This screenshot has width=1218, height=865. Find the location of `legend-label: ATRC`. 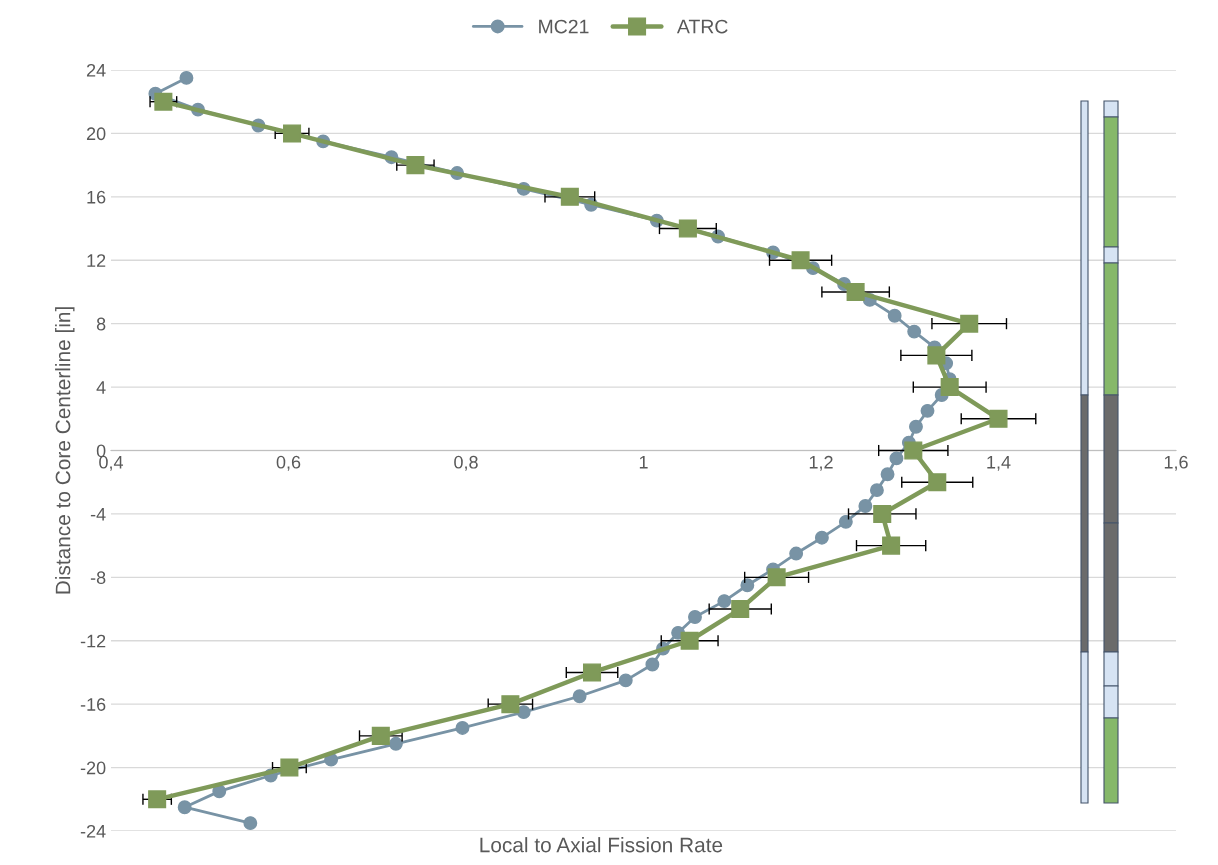

legend-label: ATRC is located at coordinates (702, 26).